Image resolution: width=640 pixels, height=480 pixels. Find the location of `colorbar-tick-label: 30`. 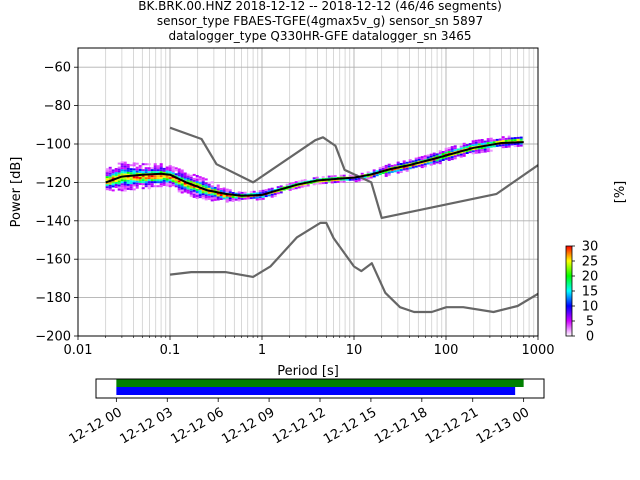

colorbar-tick-label: 30 is located at coordinates (590, 247).